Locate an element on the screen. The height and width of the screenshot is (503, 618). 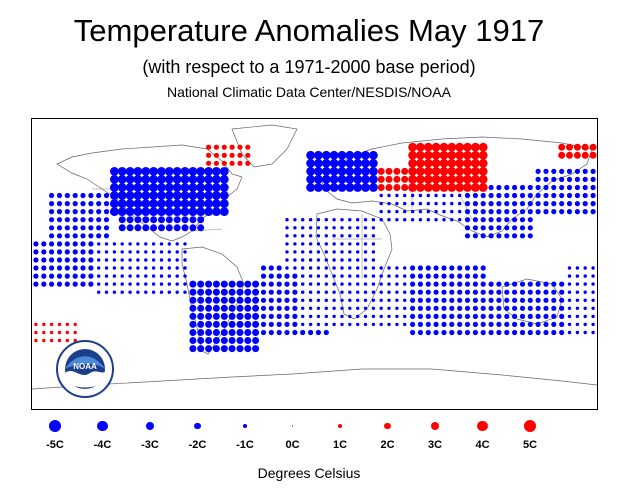
coast-antarctica is located at coordinates (314, 379).